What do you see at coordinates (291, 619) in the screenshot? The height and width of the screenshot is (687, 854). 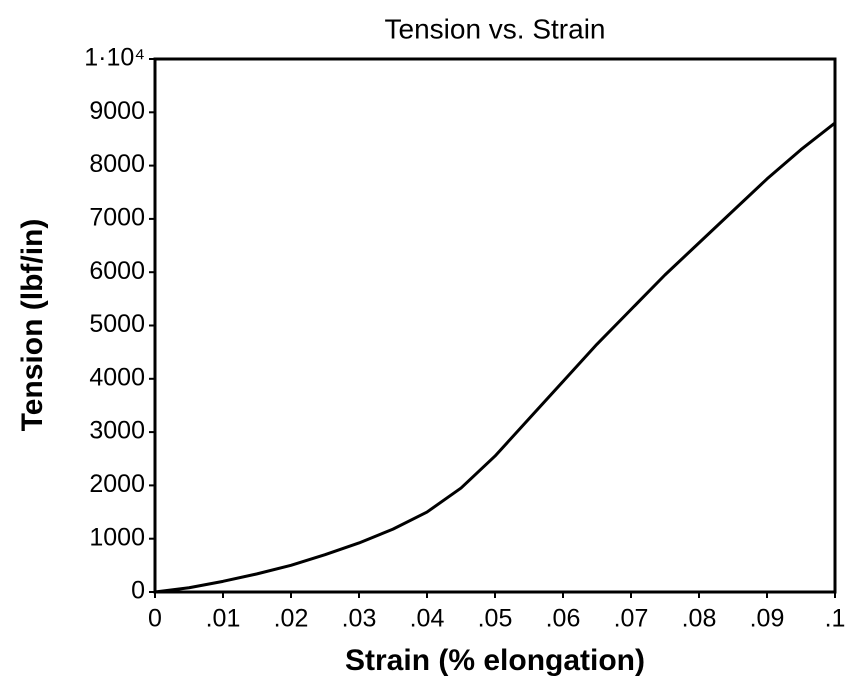 I see `x-tick-label: .02` at bounding box center [291, 619].